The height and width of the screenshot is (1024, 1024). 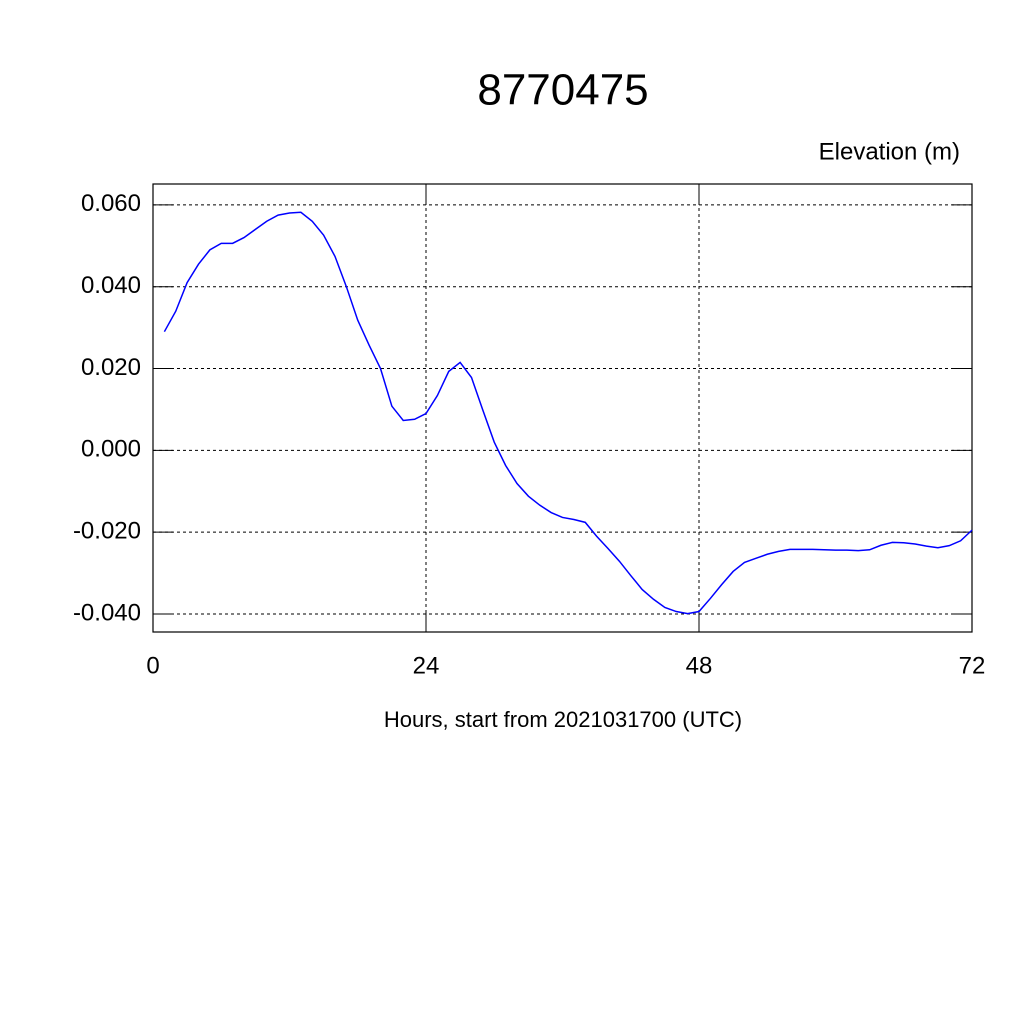 I want to click on y-axis-label: Elevation (m), so click(x=889, y=151).